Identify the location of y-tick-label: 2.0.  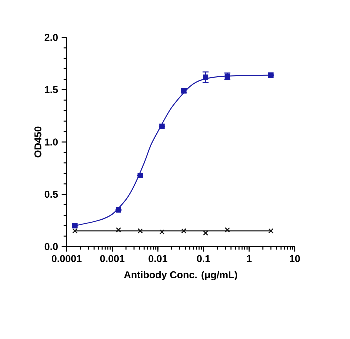
(51, 38).